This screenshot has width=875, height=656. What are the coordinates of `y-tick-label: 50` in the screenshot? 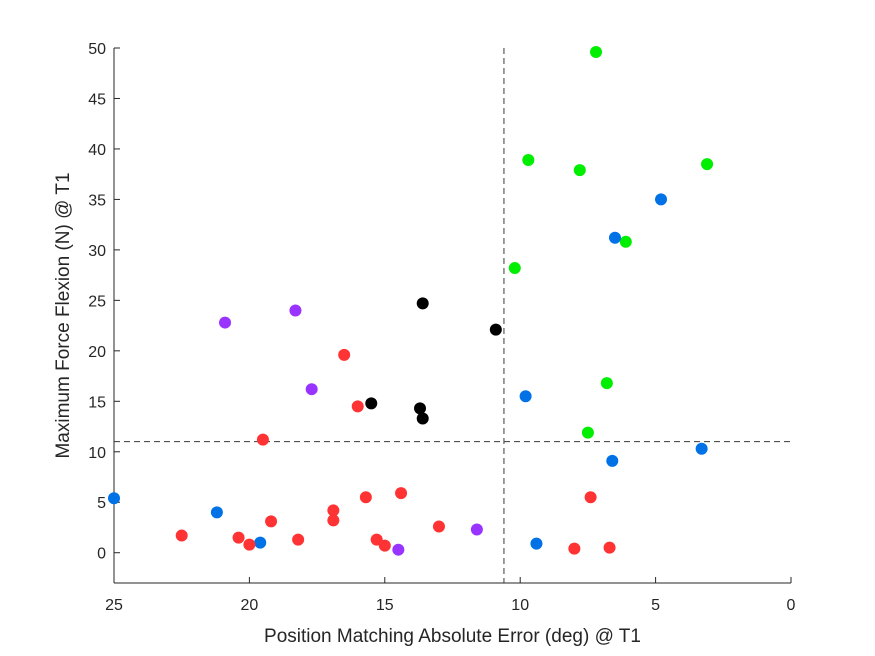 It's located at (97, 49).